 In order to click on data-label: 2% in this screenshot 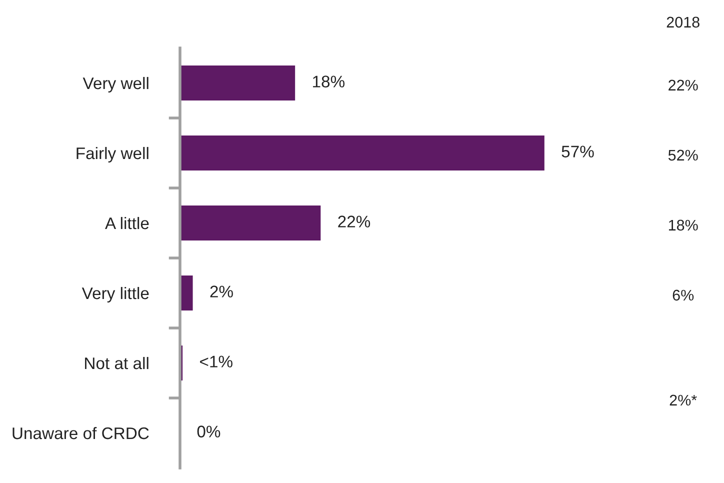, I will do `click(221, 292)`.